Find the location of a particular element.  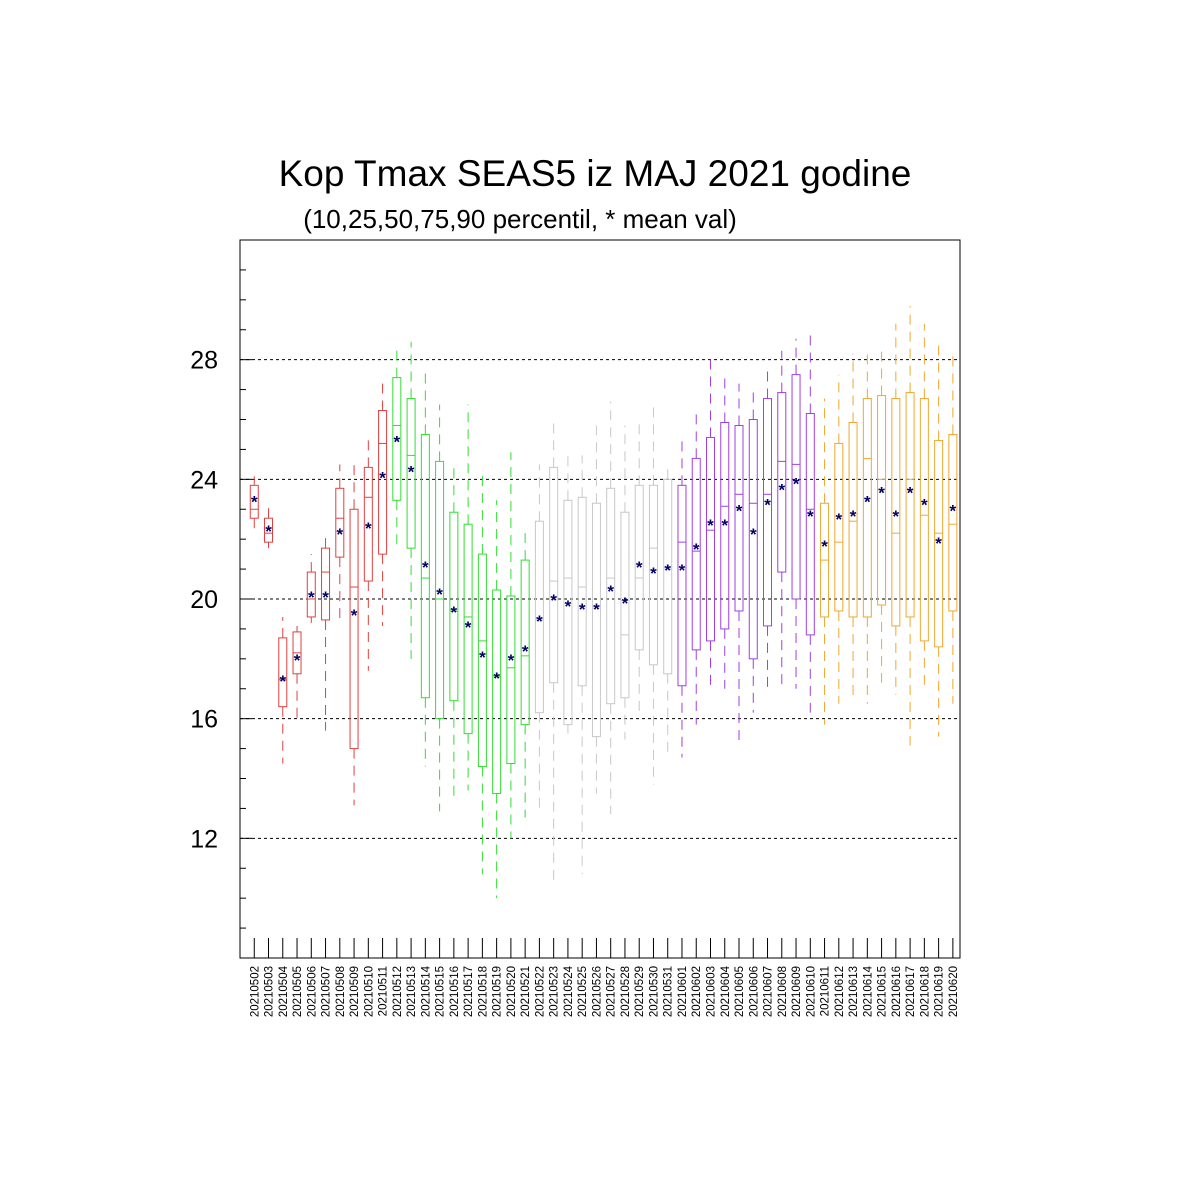

x-tick-label: 20210602 is located at coordinates (697, 991).